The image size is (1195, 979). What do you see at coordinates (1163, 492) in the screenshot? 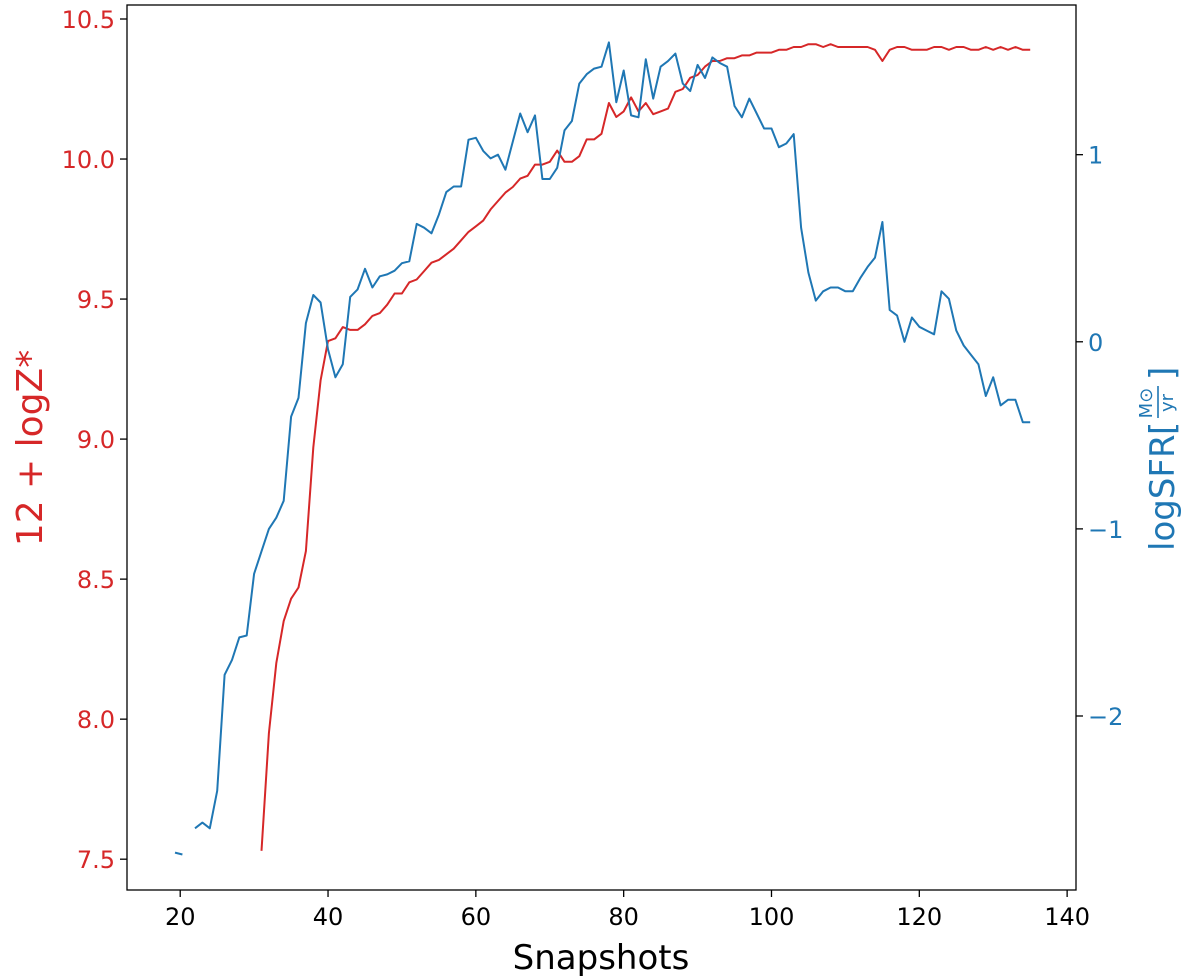
I see `right-y-axis-title-main: logSFR` at bounding box center [1163, 492].